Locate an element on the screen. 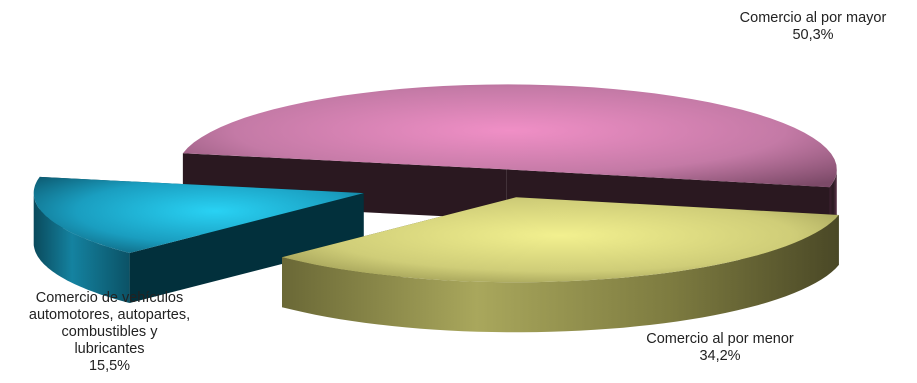 Image resolution: width=917 pixels, height=383 pixels. slice-vehiculos is located at coordinates (198, 240).